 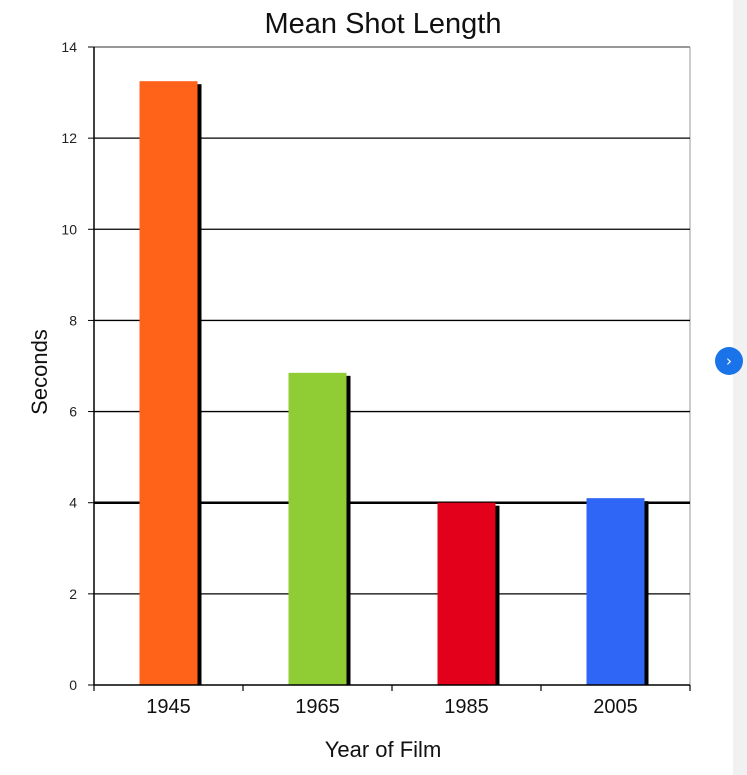 I want to click on y-tick-label: 8, so click(x=73, y=320).